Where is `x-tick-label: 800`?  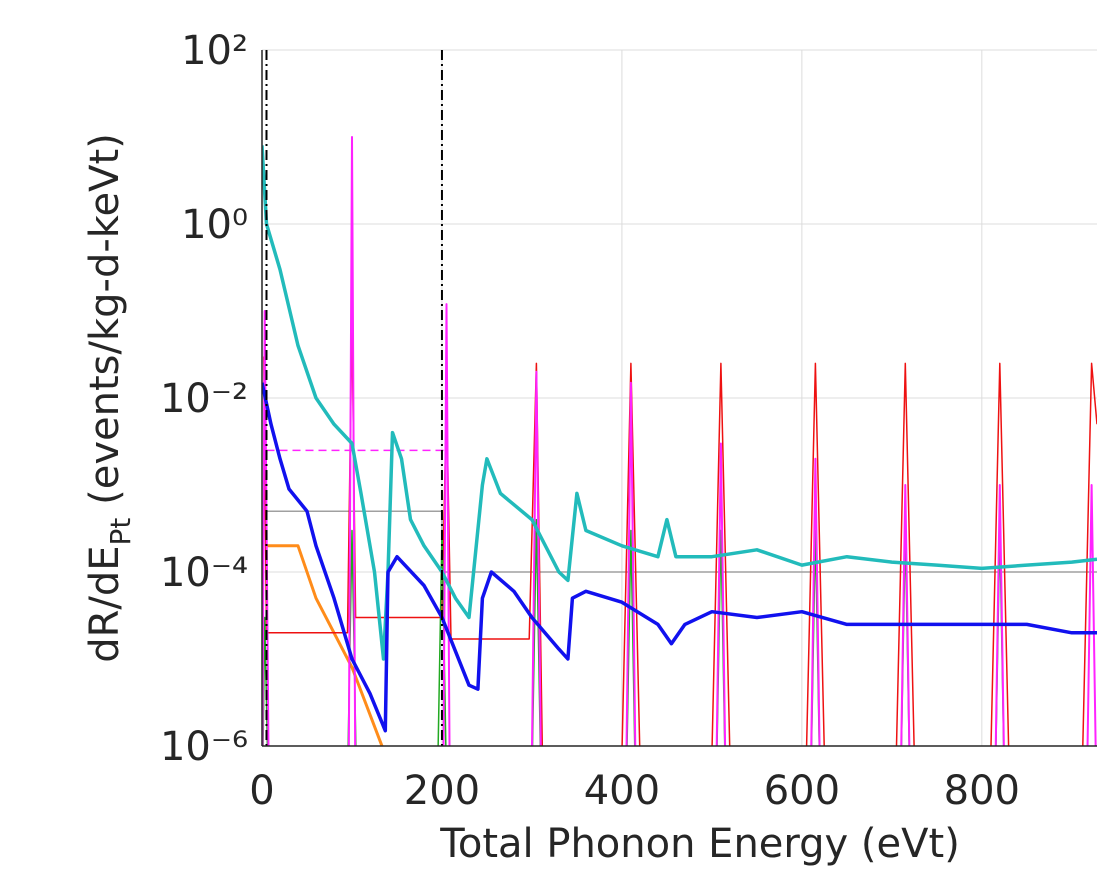
x-tick-label: 800 is located at coordinates (982, 791).